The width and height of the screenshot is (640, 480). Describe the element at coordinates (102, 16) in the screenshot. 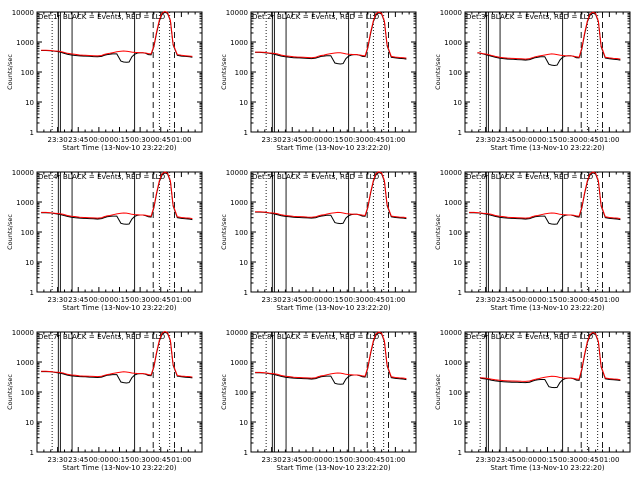

I see `panel-title: Det 1r BLACK = Events, RED = LLD` at that location.